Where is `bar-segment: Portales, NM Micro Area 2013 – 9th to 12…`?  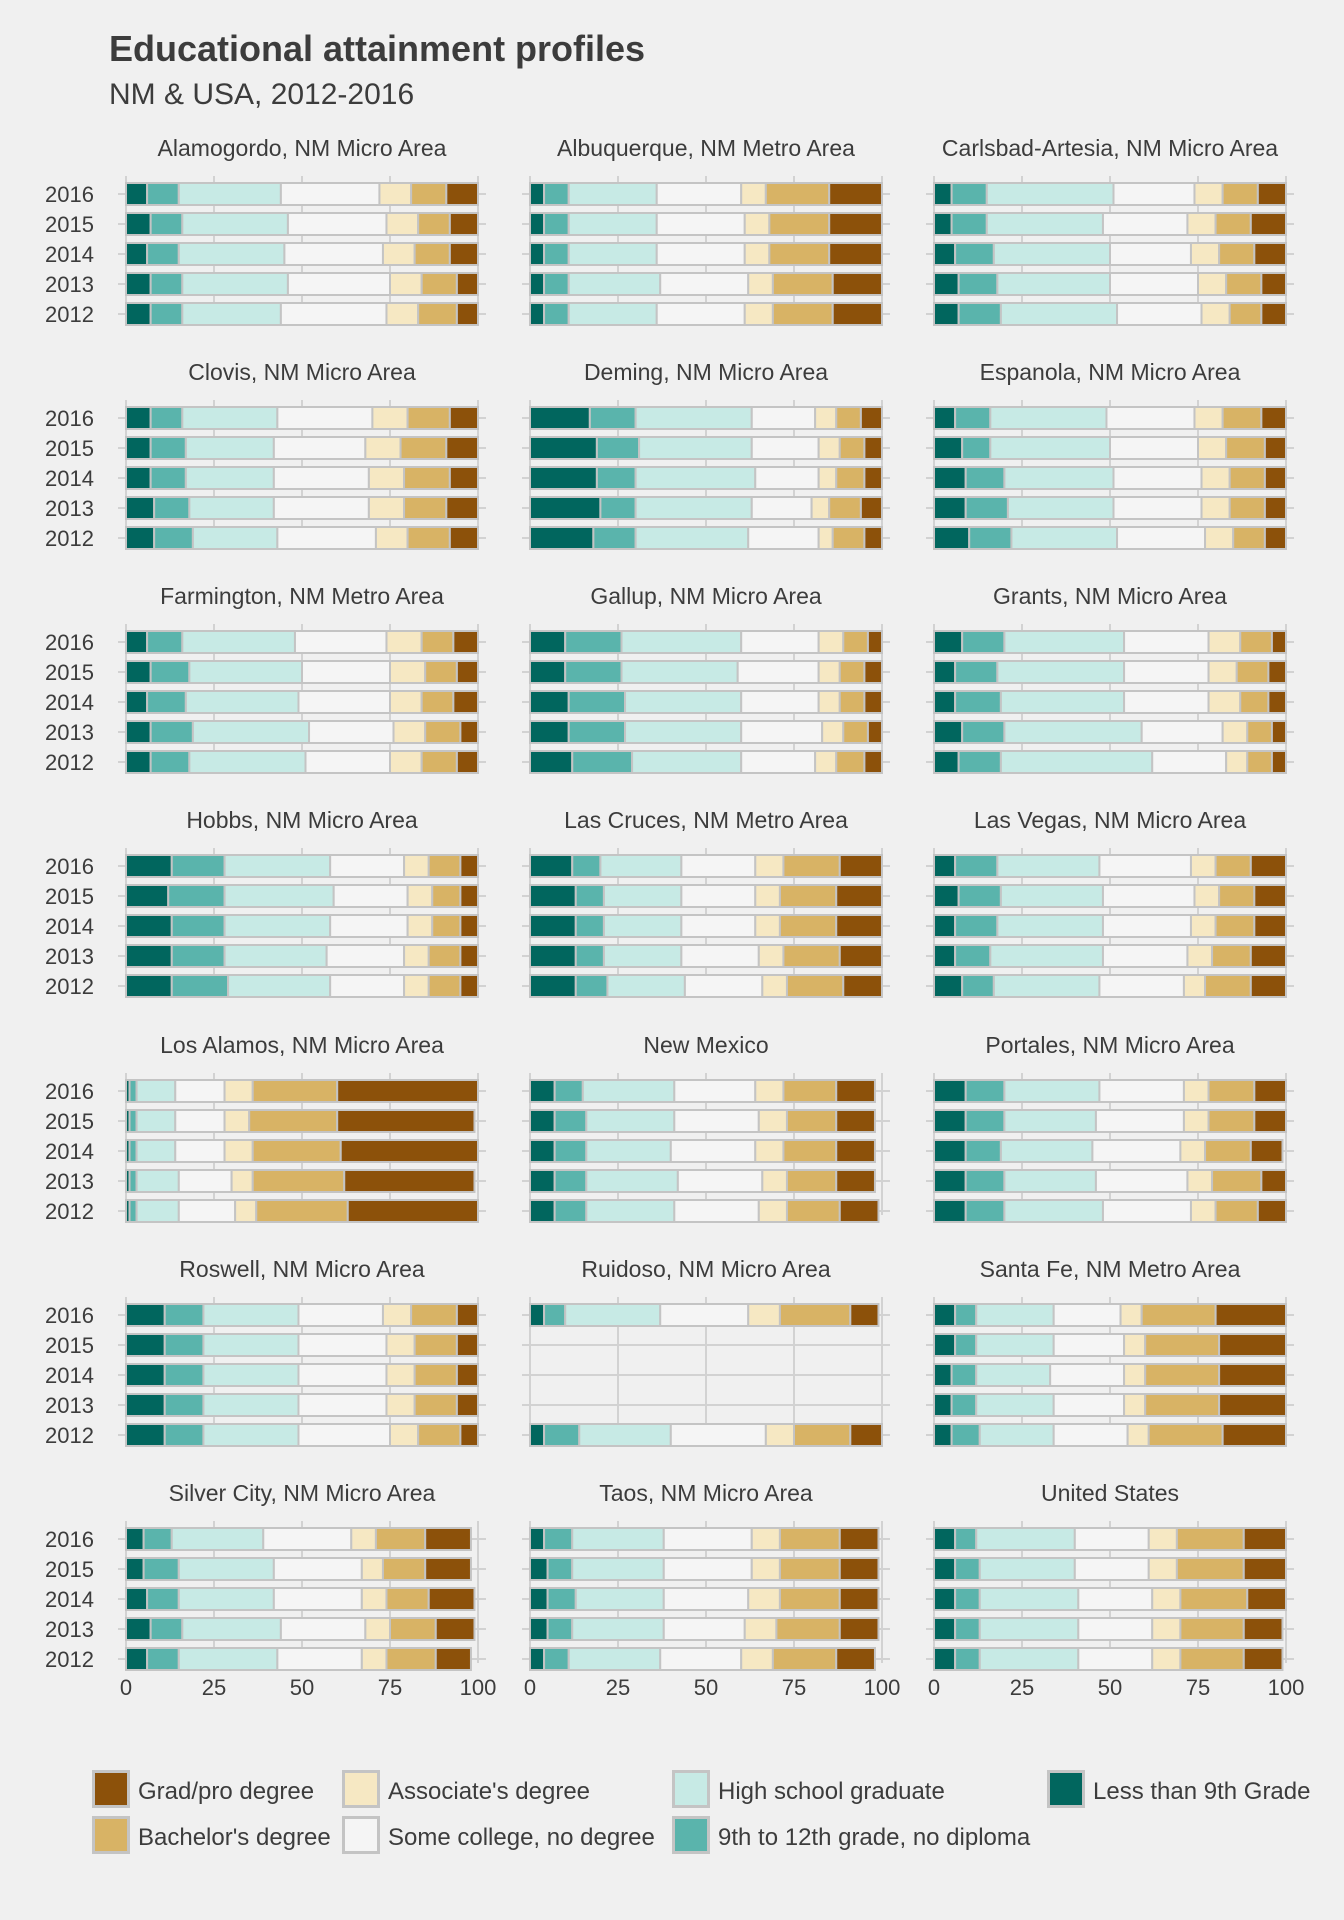
bar-segment: Portales, NM Micro Area 2013 – 9th to 12… is located at coordinates (985, 1181).